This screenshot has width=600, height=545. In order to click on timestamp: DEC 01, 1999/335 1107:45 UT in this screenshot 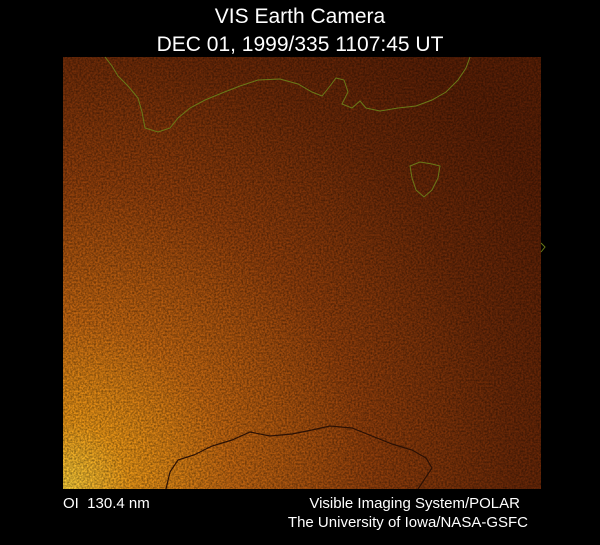, I will do `click(300, 44)`.